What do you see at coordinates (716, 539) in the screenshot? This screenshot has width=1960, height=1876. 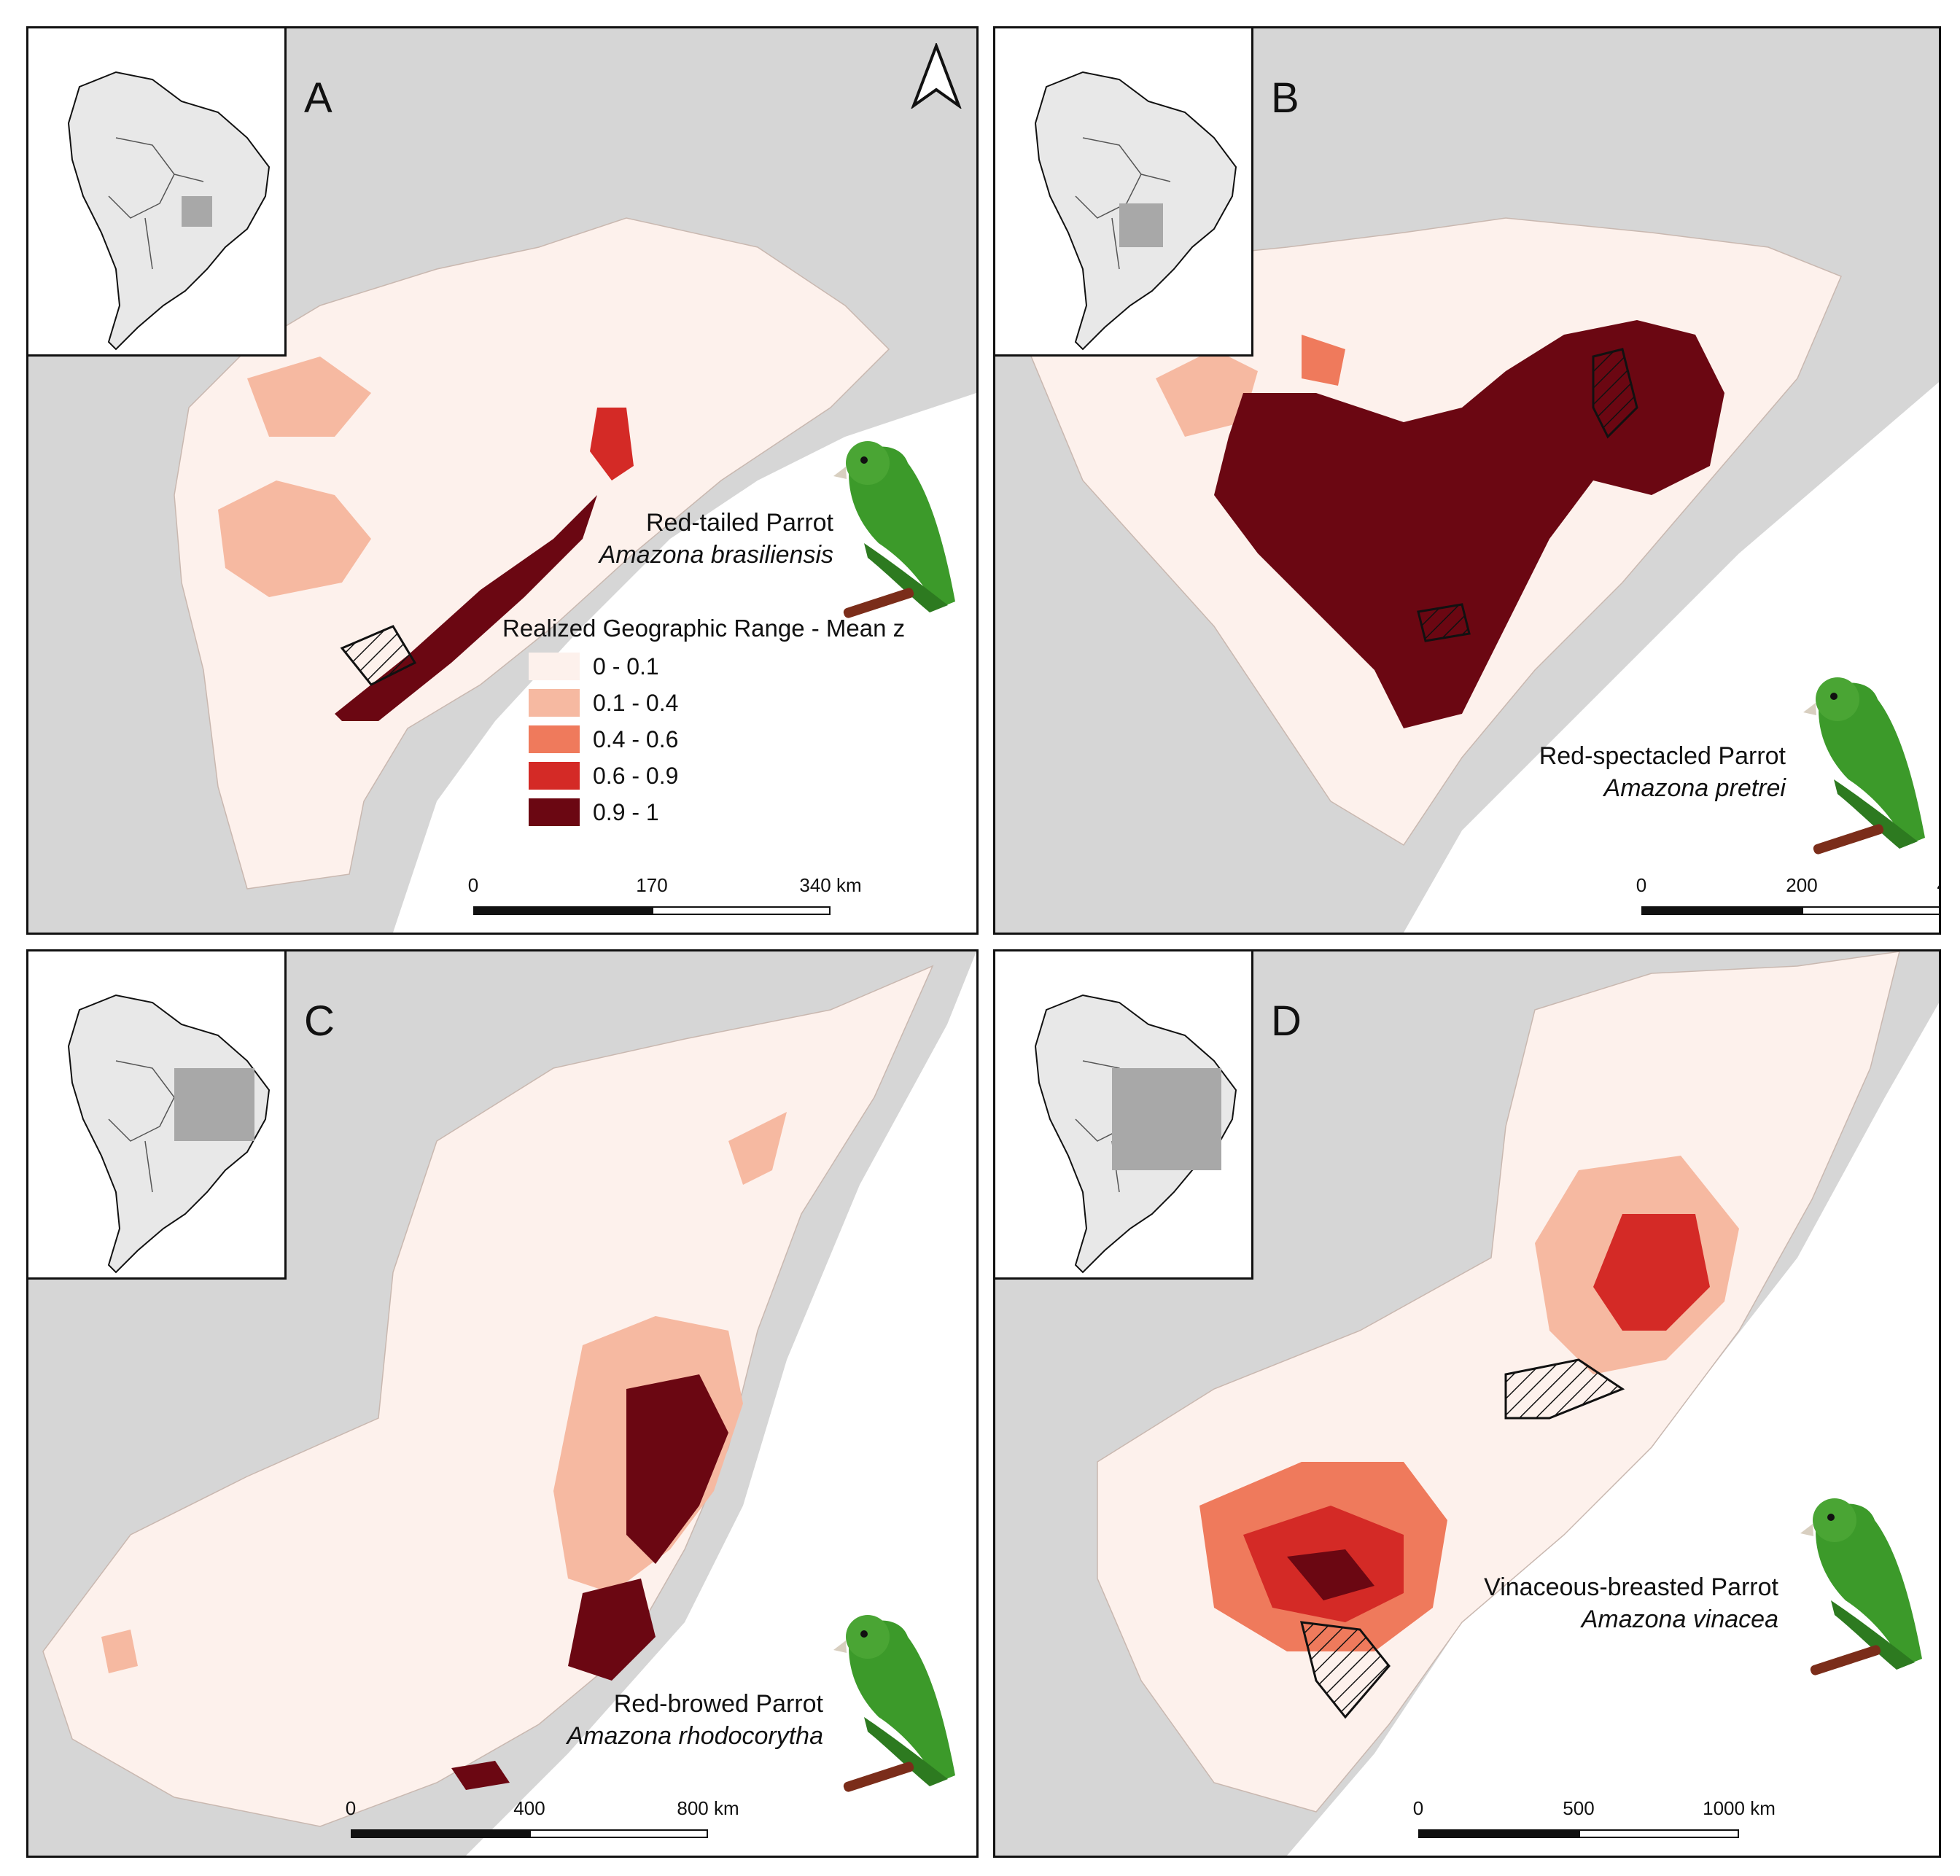 I see `species-label: Red-tailed Parrot Amazona brasiliensis` at bounding box center [716, 539].